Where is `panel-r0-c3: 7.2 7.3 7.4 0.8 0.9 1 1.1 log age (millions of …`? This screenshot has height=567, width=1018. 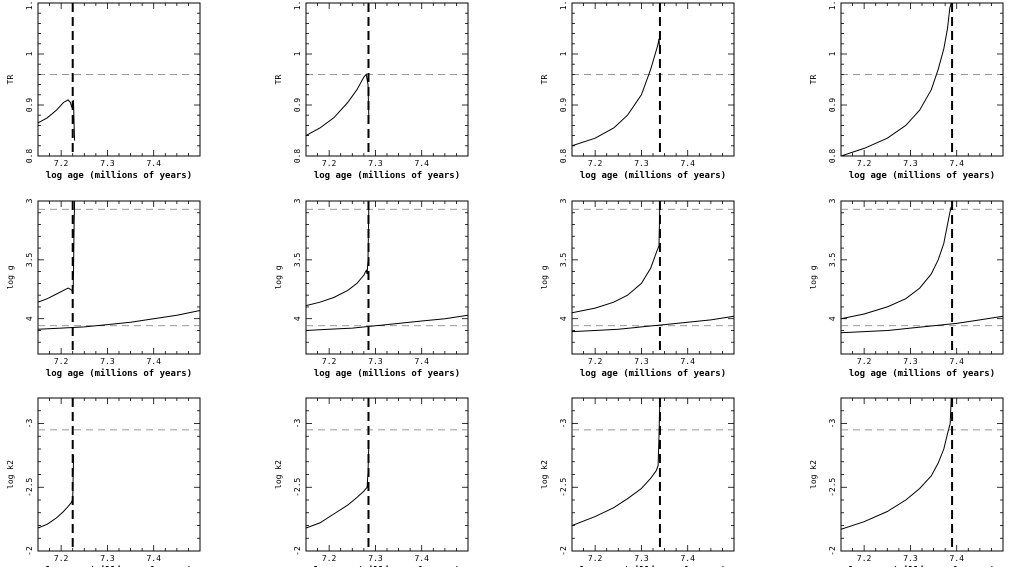 panel-r0-c3: 7.2 7.3 7.4 0.8 0.9 1 1.1 log age (millions of … is located at coordinates (906, 90).